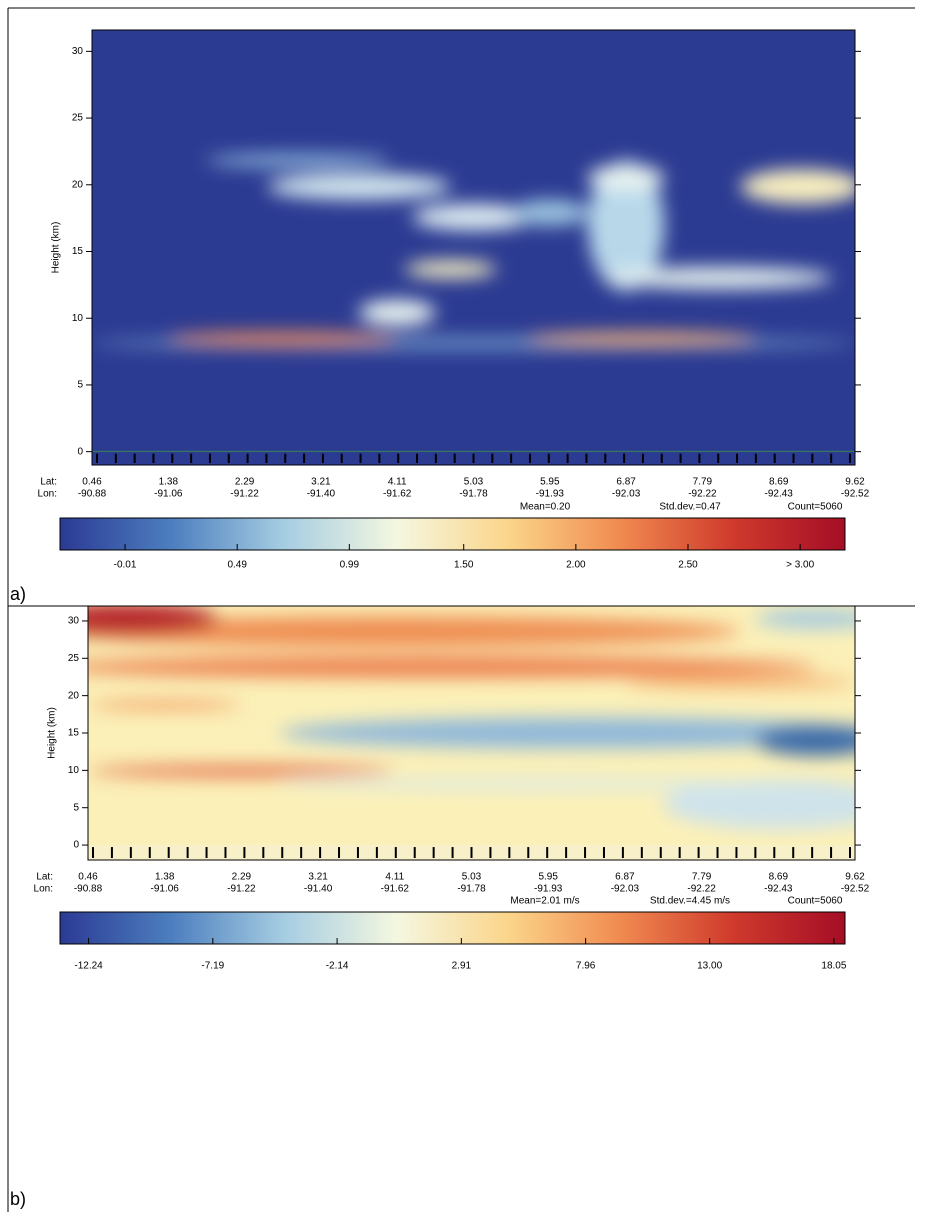 Image resolution: width=934 pixels, height=1212 pixels. I want to click on lat-label: 5.95, so click(548, 877).